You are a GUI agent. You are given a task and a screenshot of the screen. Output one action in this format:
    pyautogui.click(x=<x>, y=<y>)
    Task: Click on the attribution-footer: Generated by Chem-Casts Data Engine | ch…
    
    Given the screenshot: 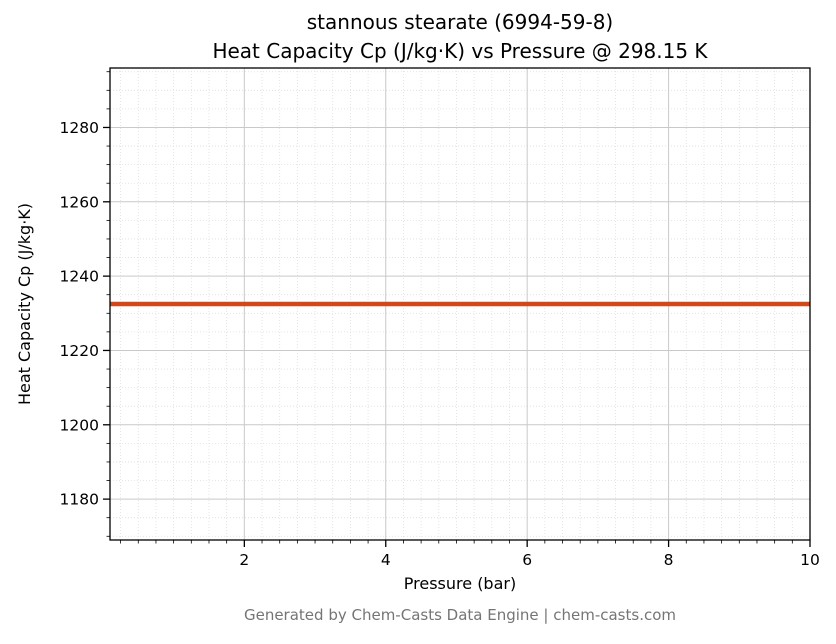 What is the action you would take?
    pyautogui.click(x=460, y=615)
    